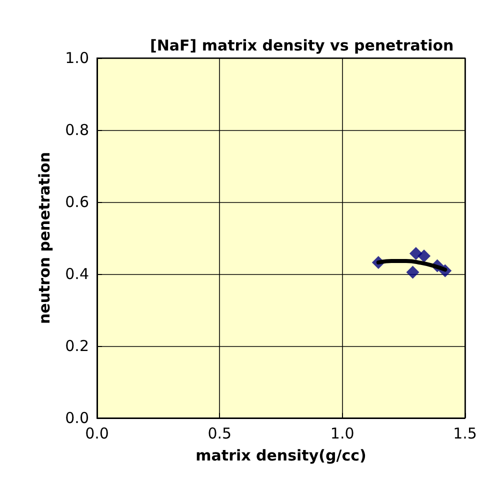 The image size is (492, 477). What do you see at coordinates (281, 455) in the screenshot?
I see `x-axis-title: matrix density(g/cc)` at bounding box center [281, 455].